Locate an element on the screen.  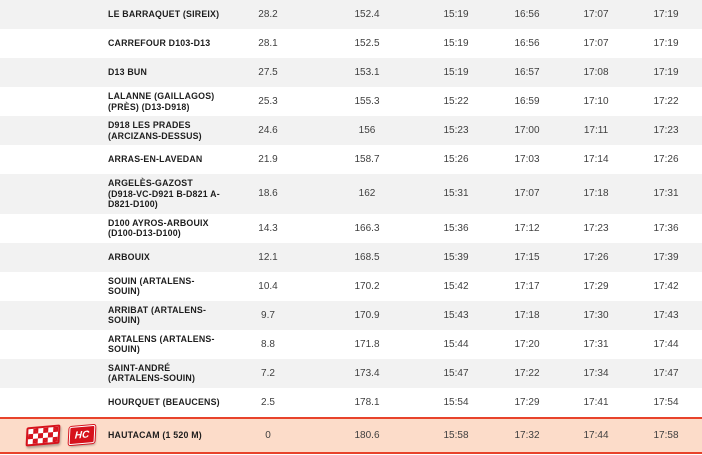
location-label: HAUTACAM (1 520 M) is located at coordinates (155, 434).